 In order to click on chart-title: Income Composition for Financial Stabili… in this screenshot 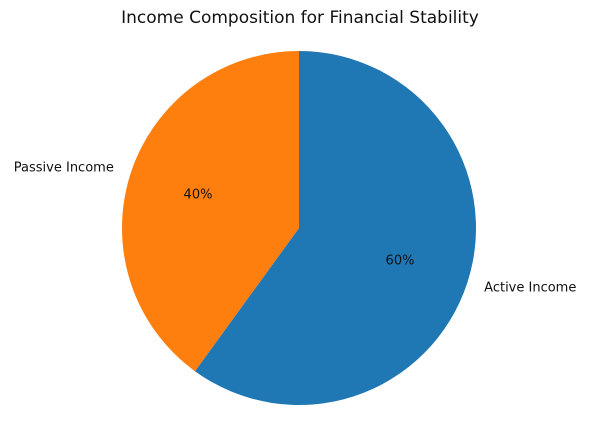, I will do `click(300, 18)`.